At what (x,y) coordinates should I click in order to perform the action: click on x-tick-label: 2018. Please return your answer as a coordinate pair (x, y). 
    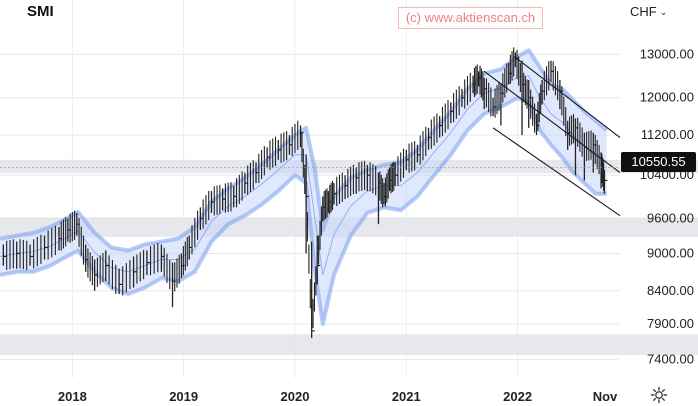
    Looking at the image, I should click on (72, 396).